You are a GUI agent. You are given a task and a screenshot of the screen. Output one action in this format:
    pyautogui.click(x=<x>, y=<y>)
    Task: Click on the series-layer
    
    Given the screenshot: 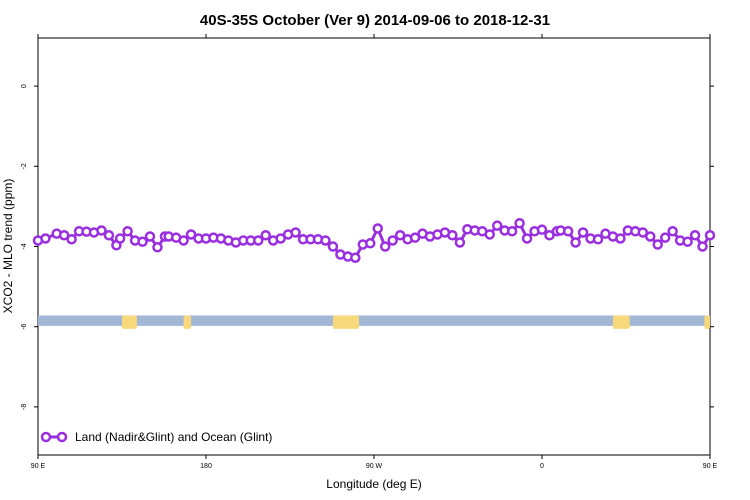 What is the action you would take?
    pyautogui.click(x=374, y=240)
    